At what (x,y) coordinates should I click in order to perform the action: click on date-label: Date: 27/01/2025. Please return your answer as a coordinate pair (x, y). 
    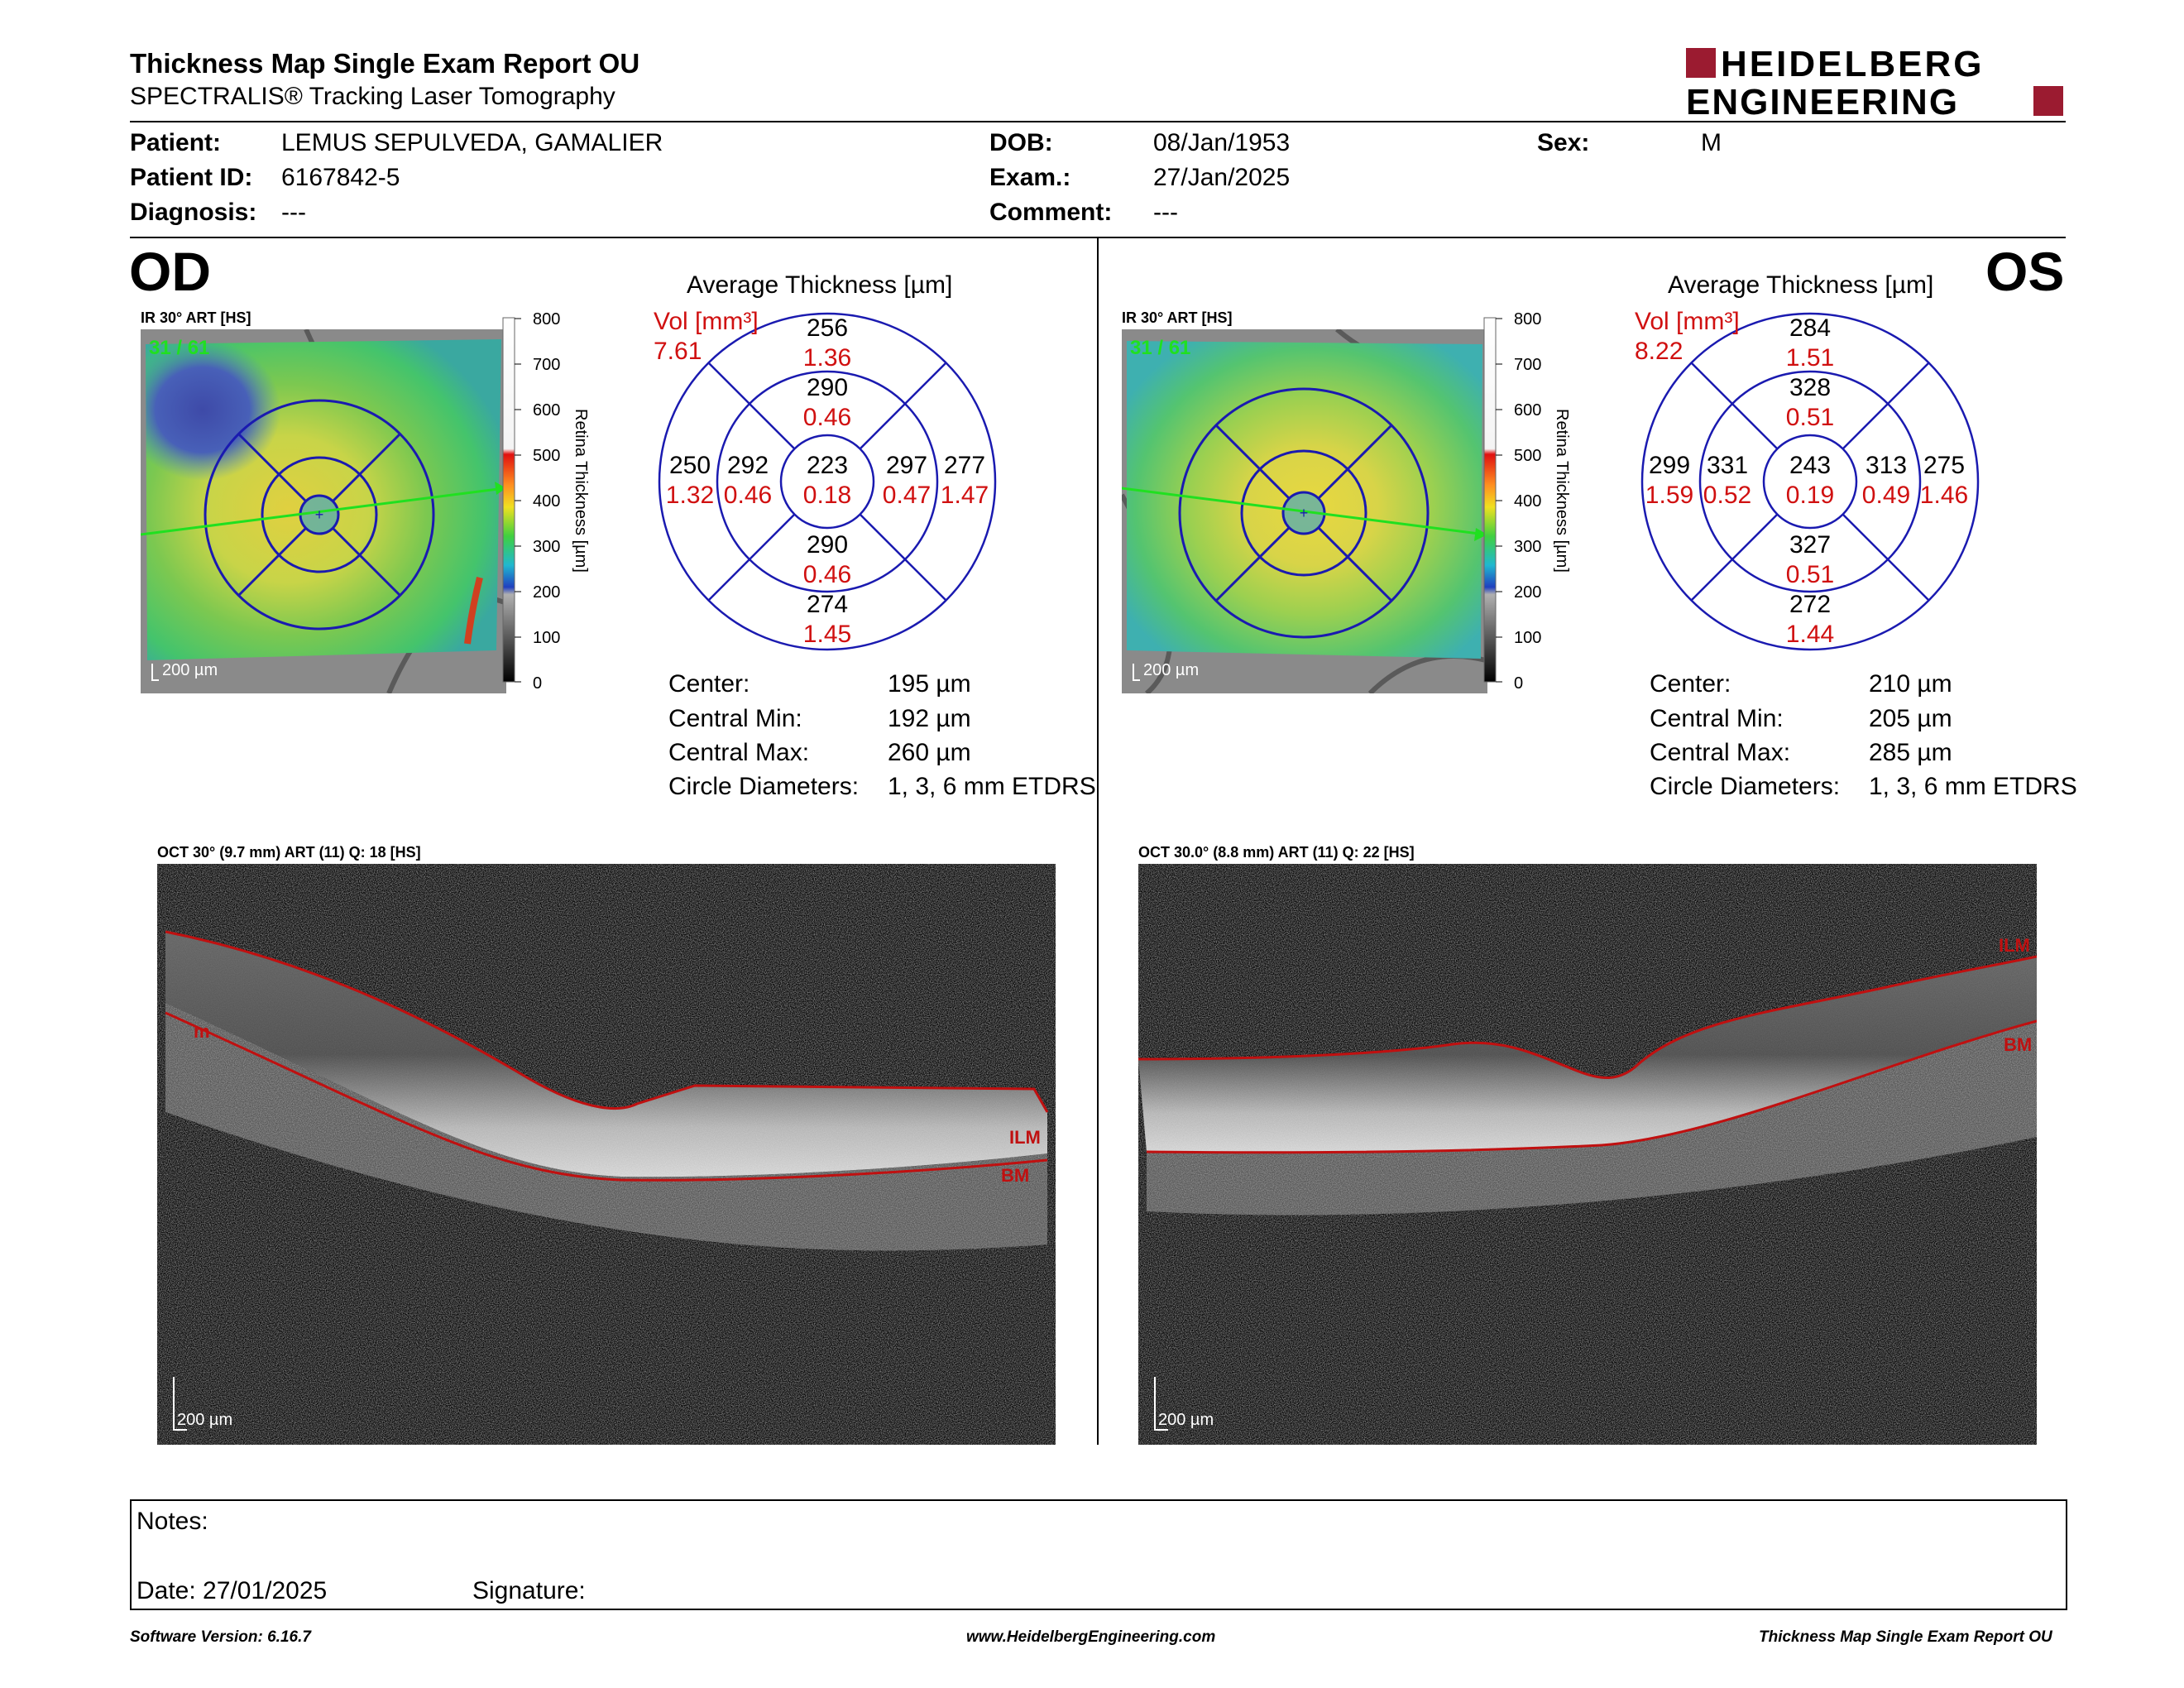
    Looking at the image, I should click on (232, 1590).